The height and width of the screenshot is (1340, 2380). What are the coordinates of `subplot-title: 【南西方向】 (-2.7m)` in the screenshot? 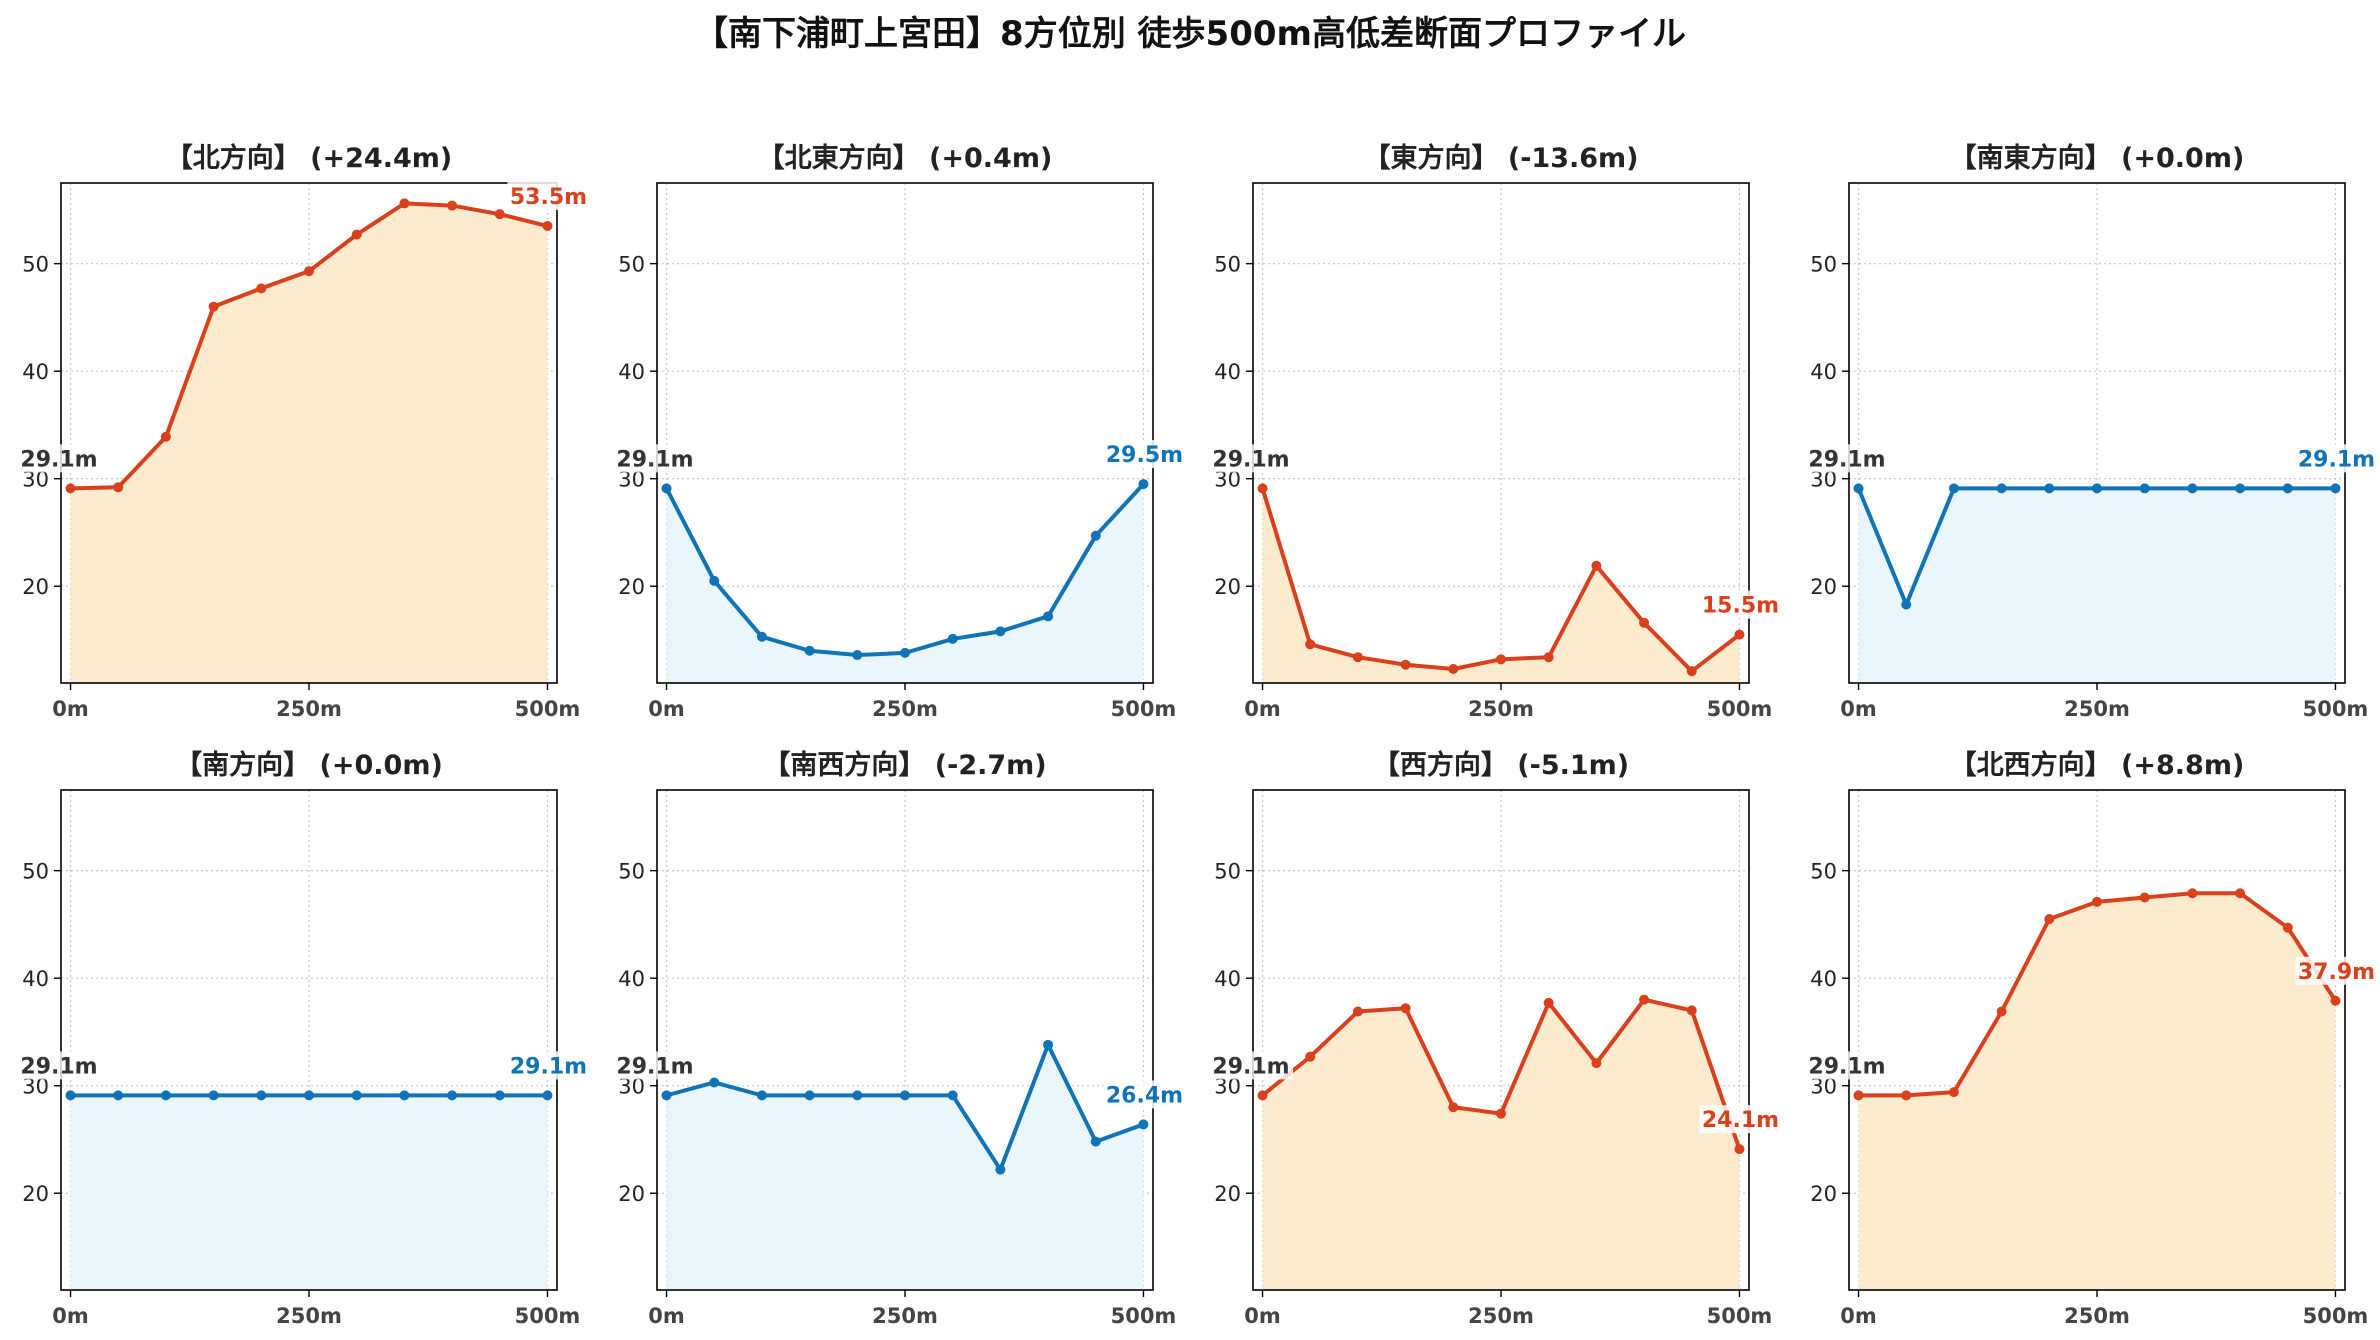 It's located at (904, 765).